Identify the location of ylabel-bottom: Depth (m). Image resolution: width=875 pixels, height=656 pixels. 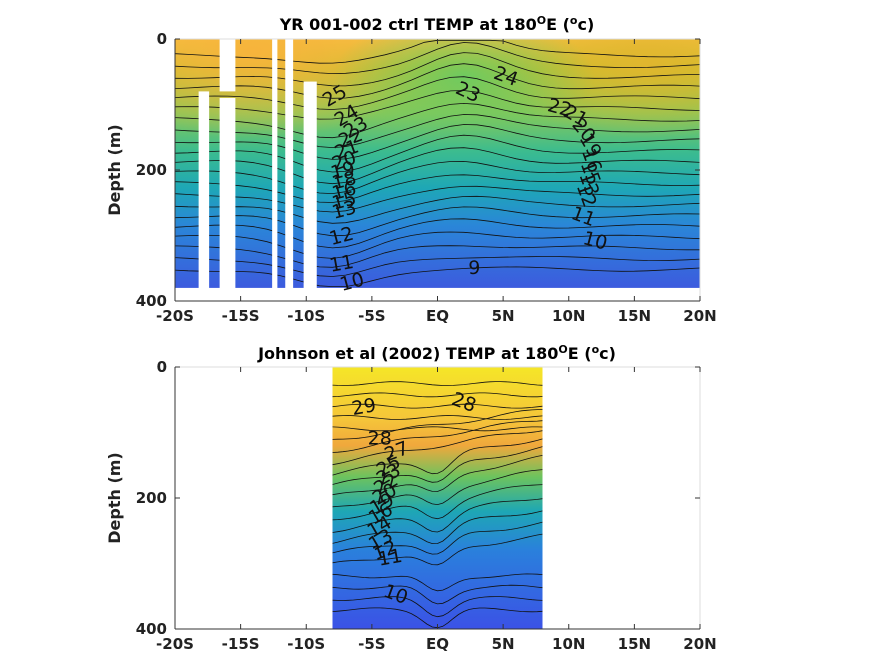
(114, 498).